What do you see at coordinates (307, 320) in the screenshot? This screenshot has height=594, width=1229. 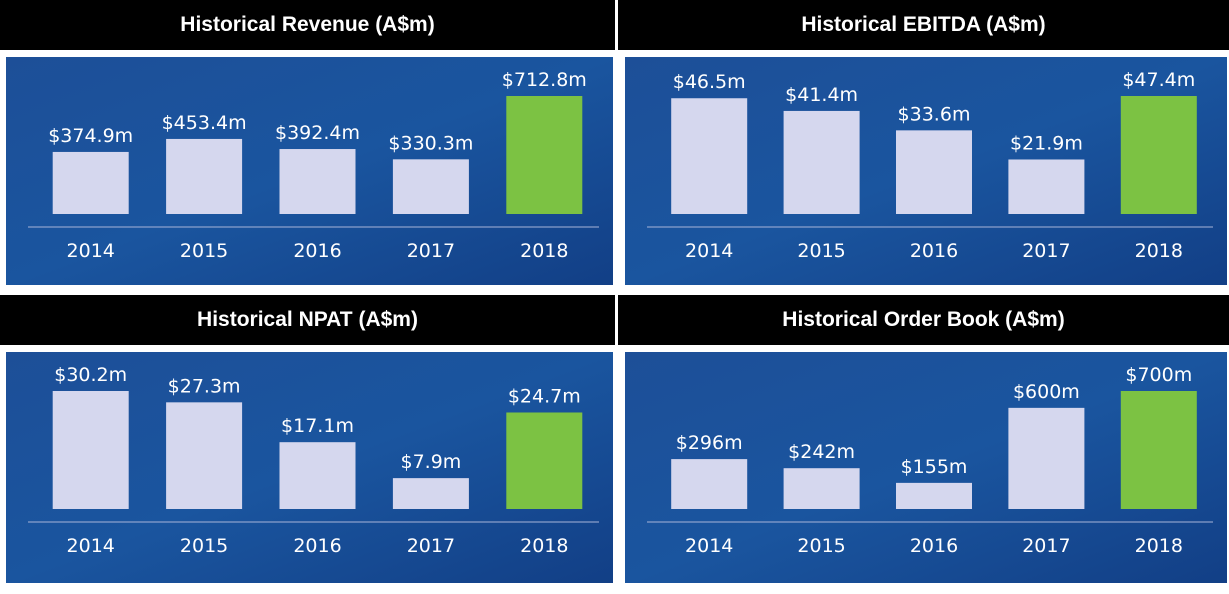 I see `chart-title: Historical NPAT (A$m)` at bounding box center [307, 320].